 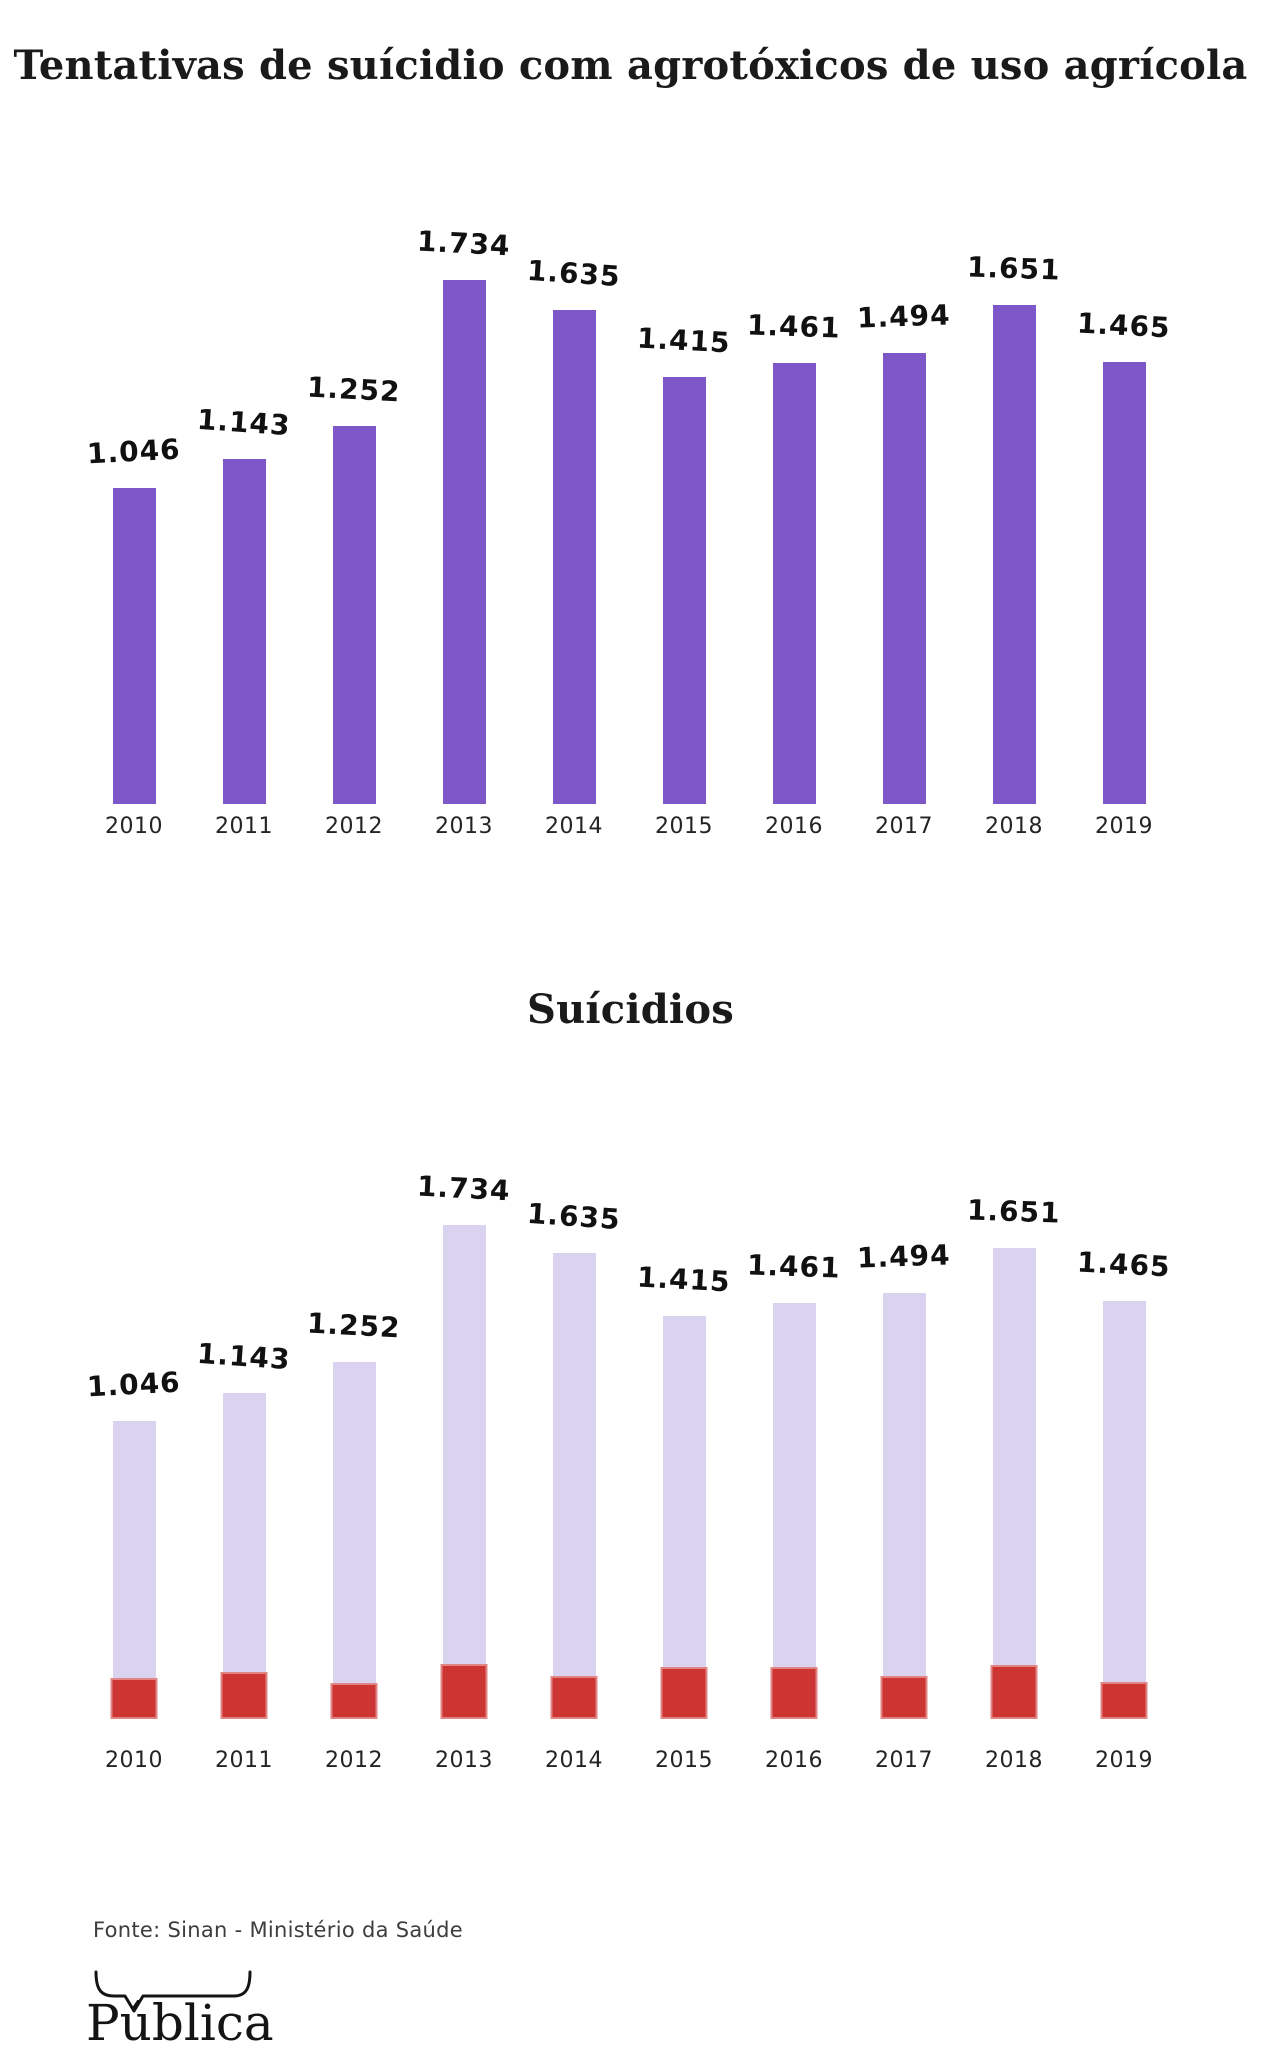 What do you see at coordinates (173, 1991) in the screenshot?
I see `publica-logo-brace-icon` at bounding box center [173, 1991].